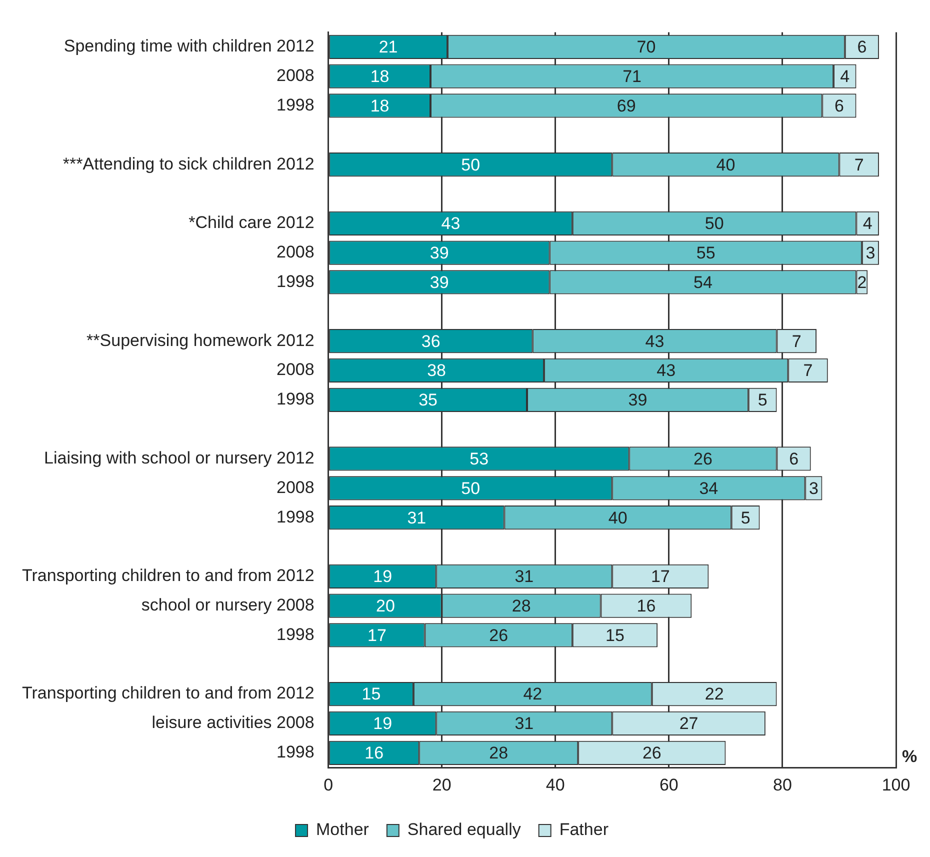 The height and width of the screenshot is (857, 930). I want to click on data-label: 22, so click(714, 694).